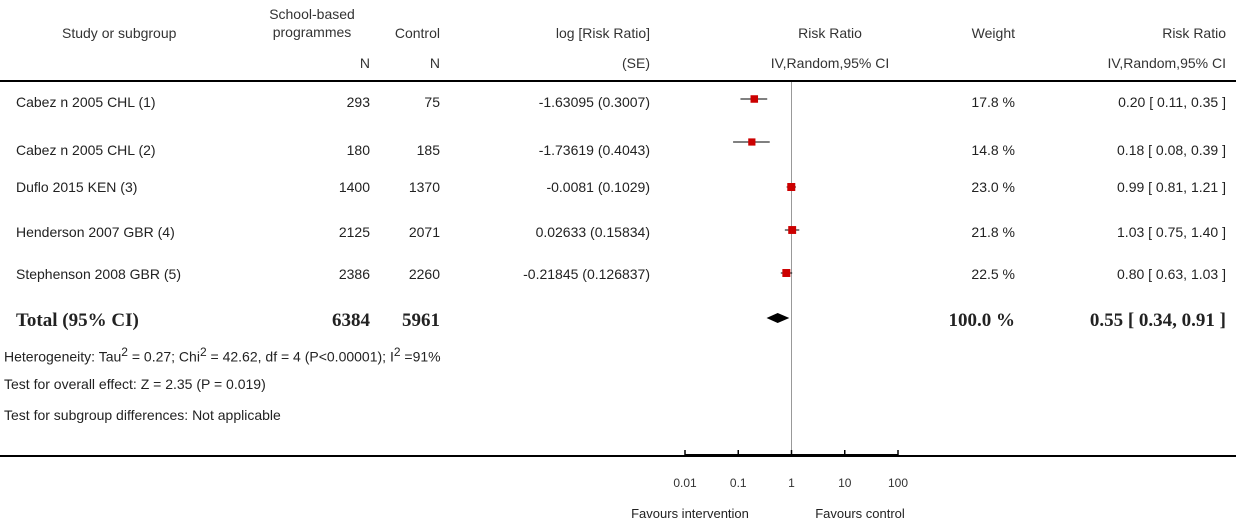  I want to click on header-exp-line2: programmes, so click(312, 32).